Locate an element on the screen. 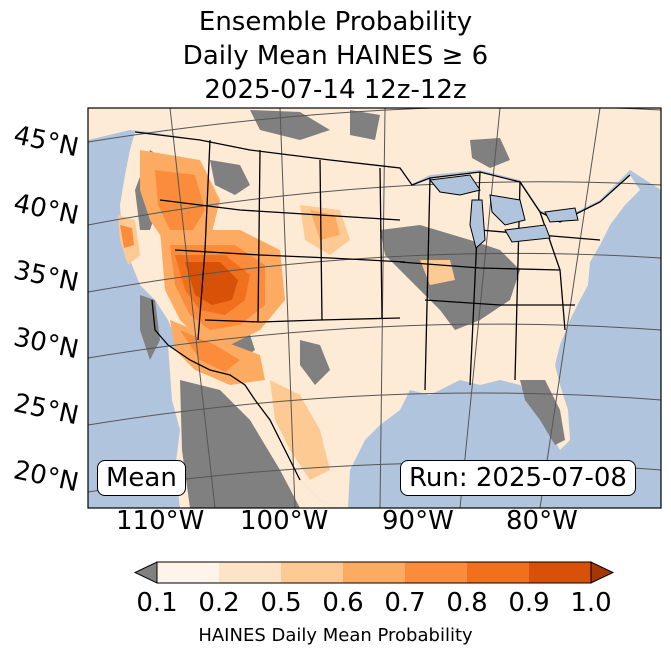 The image size is (671, 658). colorbar is located at coordinates (374, 572).